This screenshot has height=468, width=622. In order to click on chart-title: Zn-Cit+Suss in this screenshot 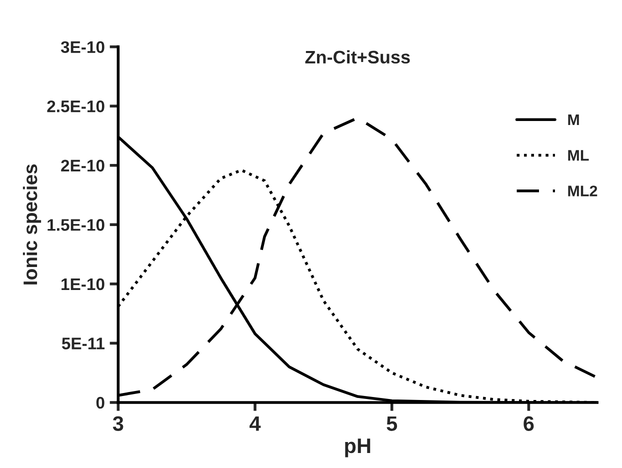, I will do `click(357, 57)`.